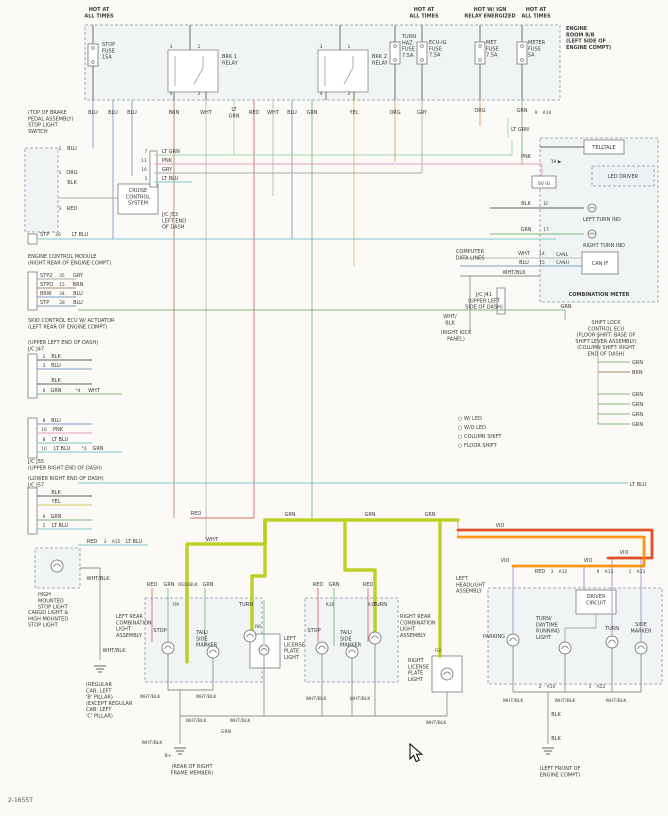 Image resolution: width=668 pixels, height=816 pixels. What do you see at coordinates (478, 446) in the screenshot?
I see `diagram-label: ○ FLOOR SHIFT` at bounding box center [478, 446].